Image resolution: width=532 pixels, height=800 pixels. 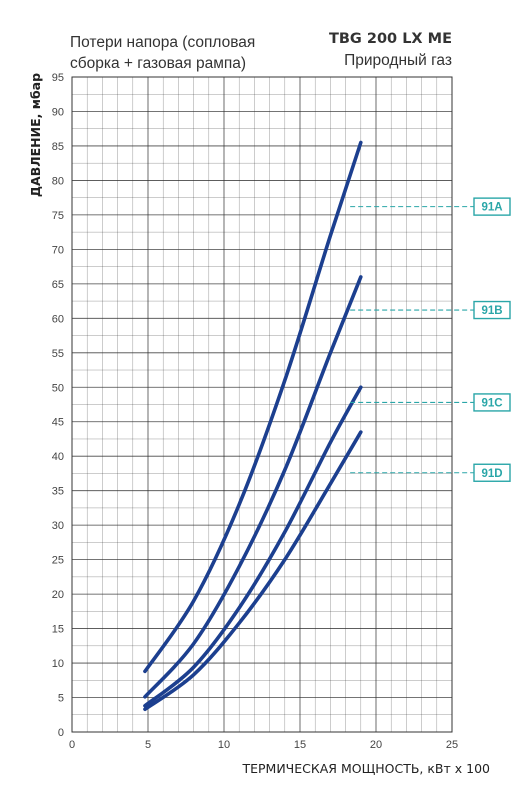 I want to click on callout-badge-91b, so click(x=492, y=310).